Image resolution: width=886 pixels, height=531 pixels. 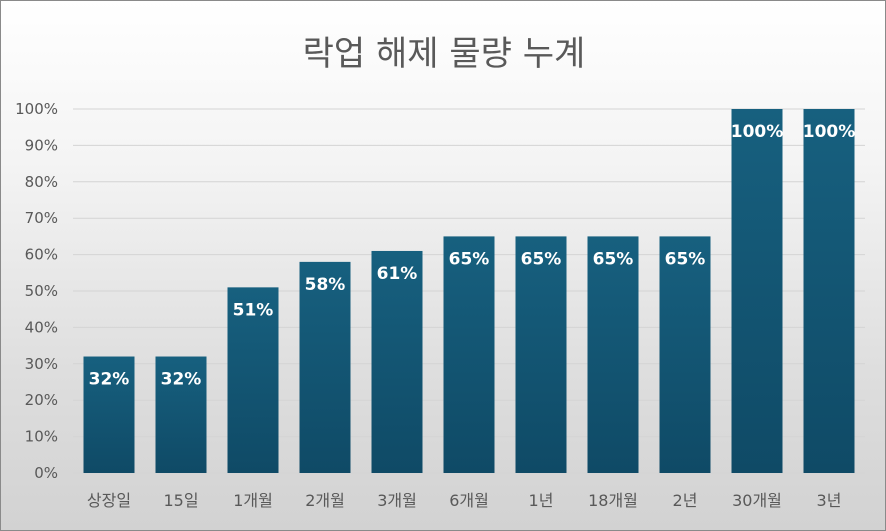 What do you see at coordinates (109, 500) in the screenshot?
I see `x-tick-label: 상장일` at bounding box center [109, 500].